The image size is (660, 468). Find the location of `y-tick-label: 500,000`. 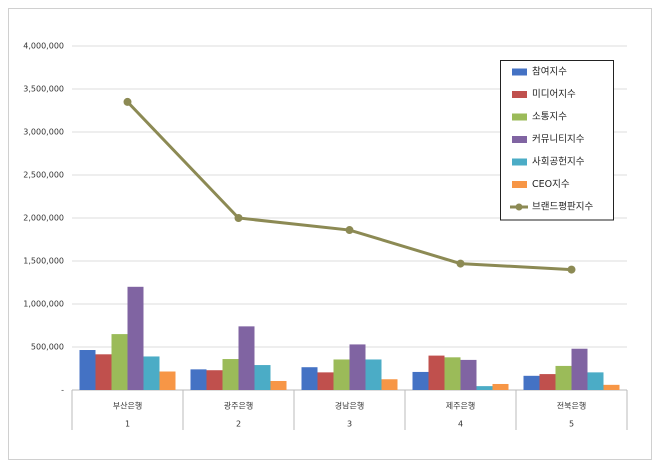

y-tick-label: 500,000 is located at coordinates (47, 347).